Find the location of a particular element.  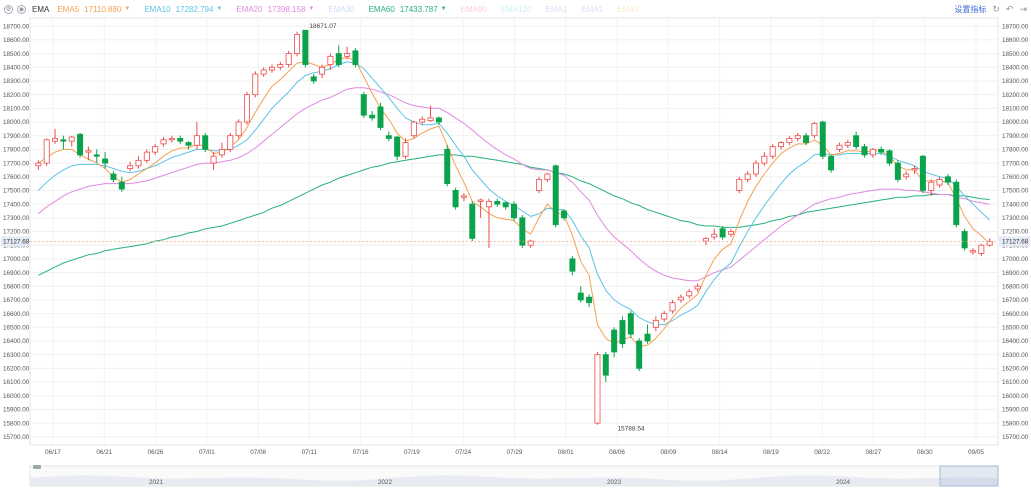

legend-item-ema1-8: EMA1 is located at coordinates (592, 9).